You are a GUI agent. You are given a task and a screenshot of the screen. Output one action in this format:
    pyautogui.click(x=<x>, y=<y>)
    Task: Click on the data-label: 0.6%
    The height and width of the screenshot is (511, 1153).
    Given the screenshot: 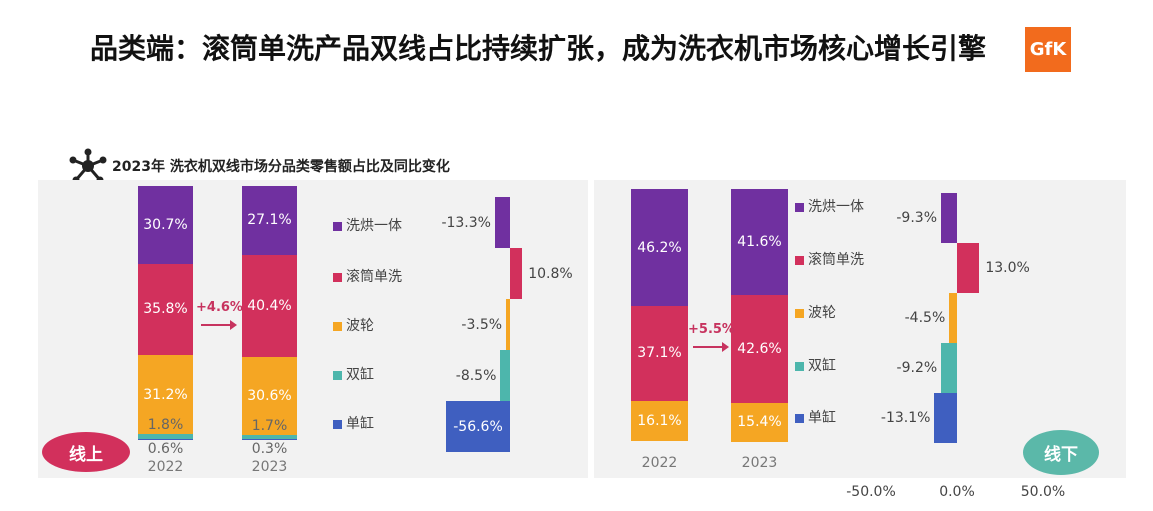 What is the action you would take?
    pyautogui.click(x=165, y=449)
    